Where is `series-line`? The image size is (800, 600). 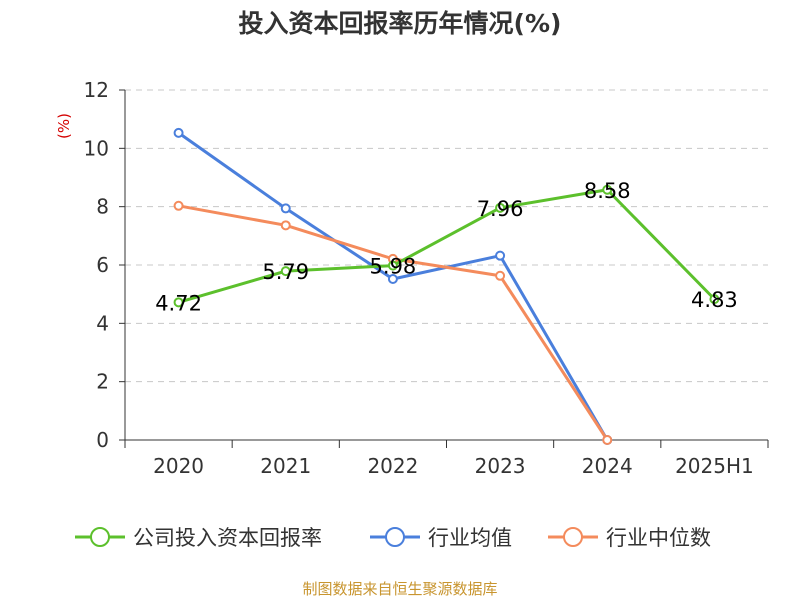 series-line is located at coordinates (447, 246).